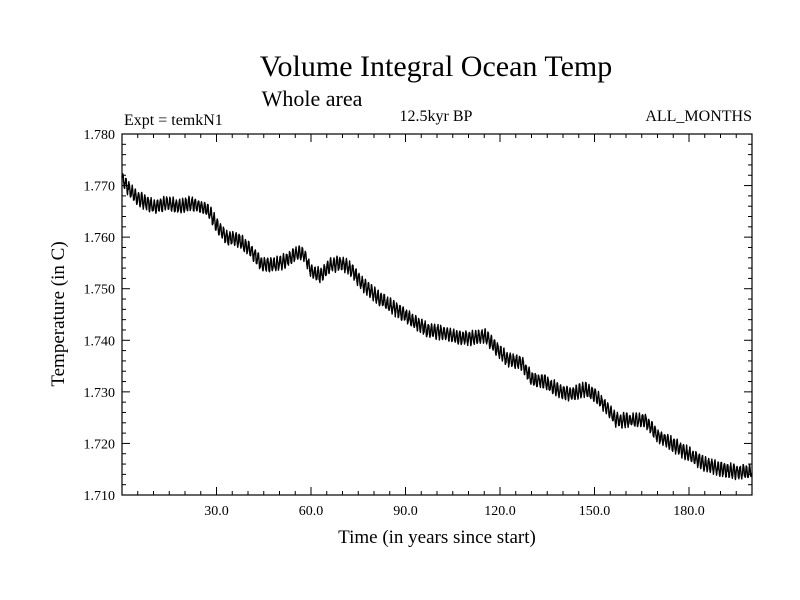  I want to click on experiment-label: Expt = temkN1, so click(173, 120).